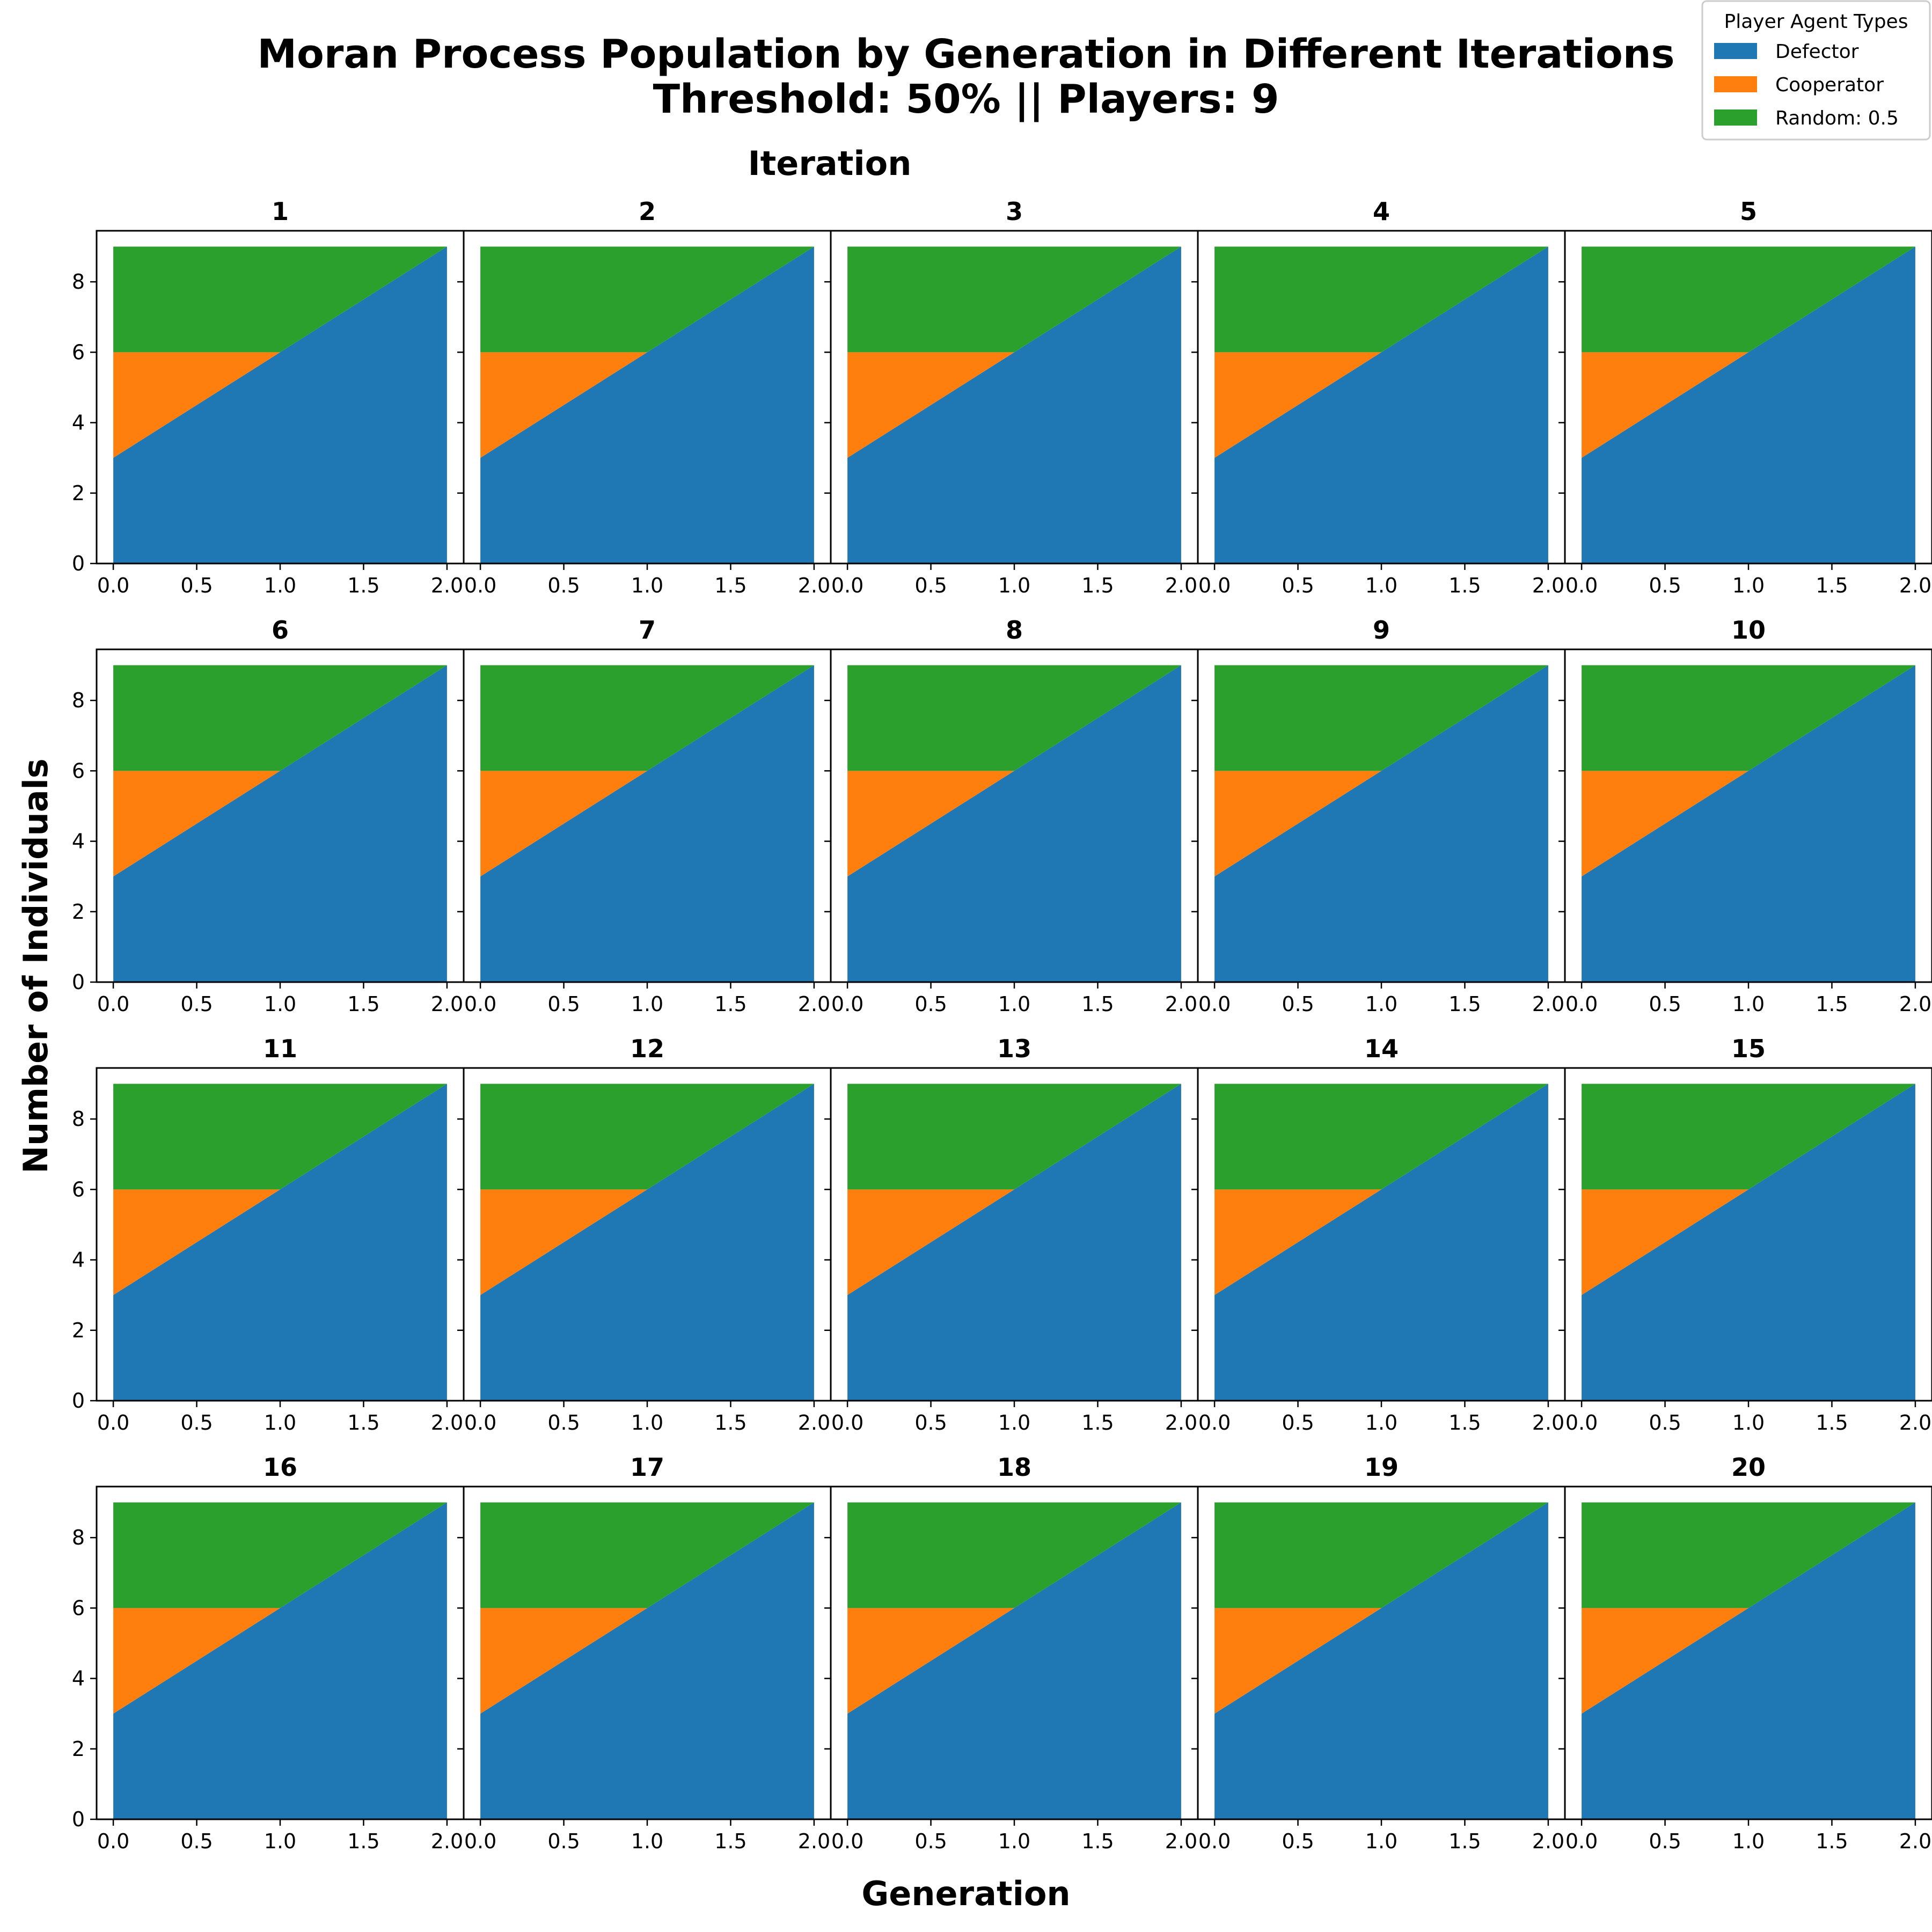 This screenshot has width=1932, height=1932. I want to click on subplot-10: 10 0.0 0.5 1.0 1.5 2.0, so click(1745, 816).